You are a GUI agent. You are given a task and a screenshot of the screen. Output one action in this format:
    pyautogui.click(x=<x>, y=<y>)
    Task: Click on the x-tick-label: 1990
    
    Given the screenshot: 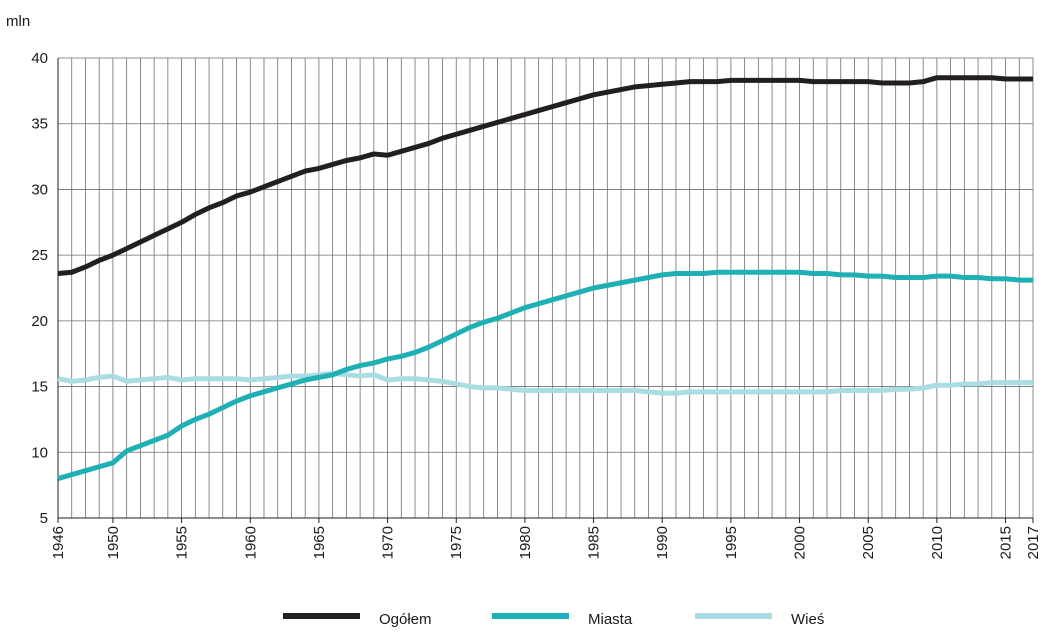 What is the action you would take?
    pyautogui.click(x=662, y=542)
    